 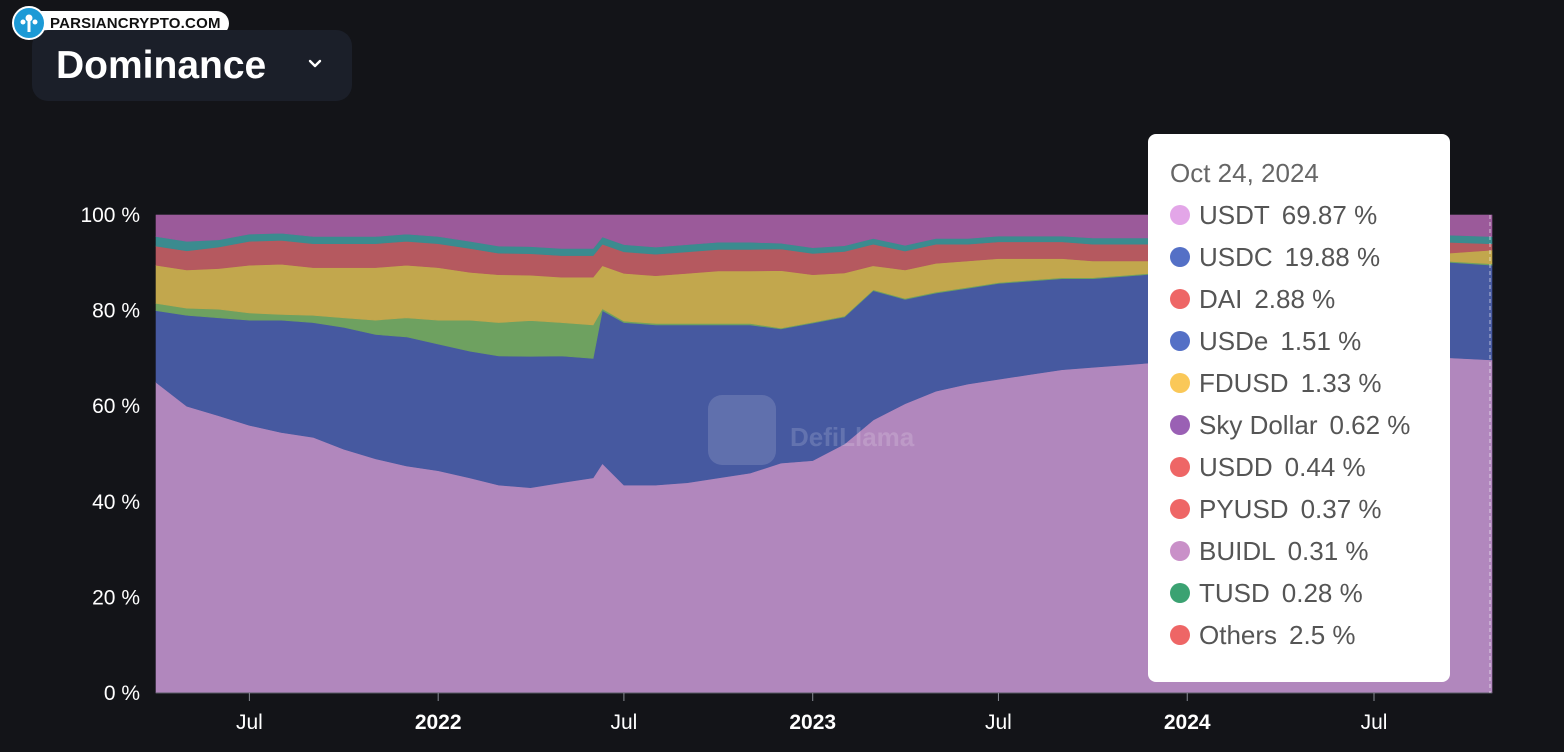 I want to click on y-tick-label: 40 %, so click(x=116, y=502).